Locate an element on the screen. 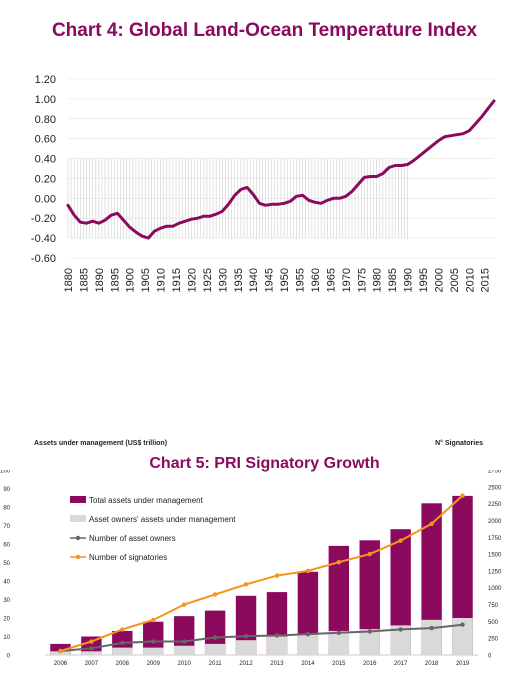 The height and width of the screenshot is (692, 529). right-y-tick-label: 1500 is located at coordinates (495, 556).